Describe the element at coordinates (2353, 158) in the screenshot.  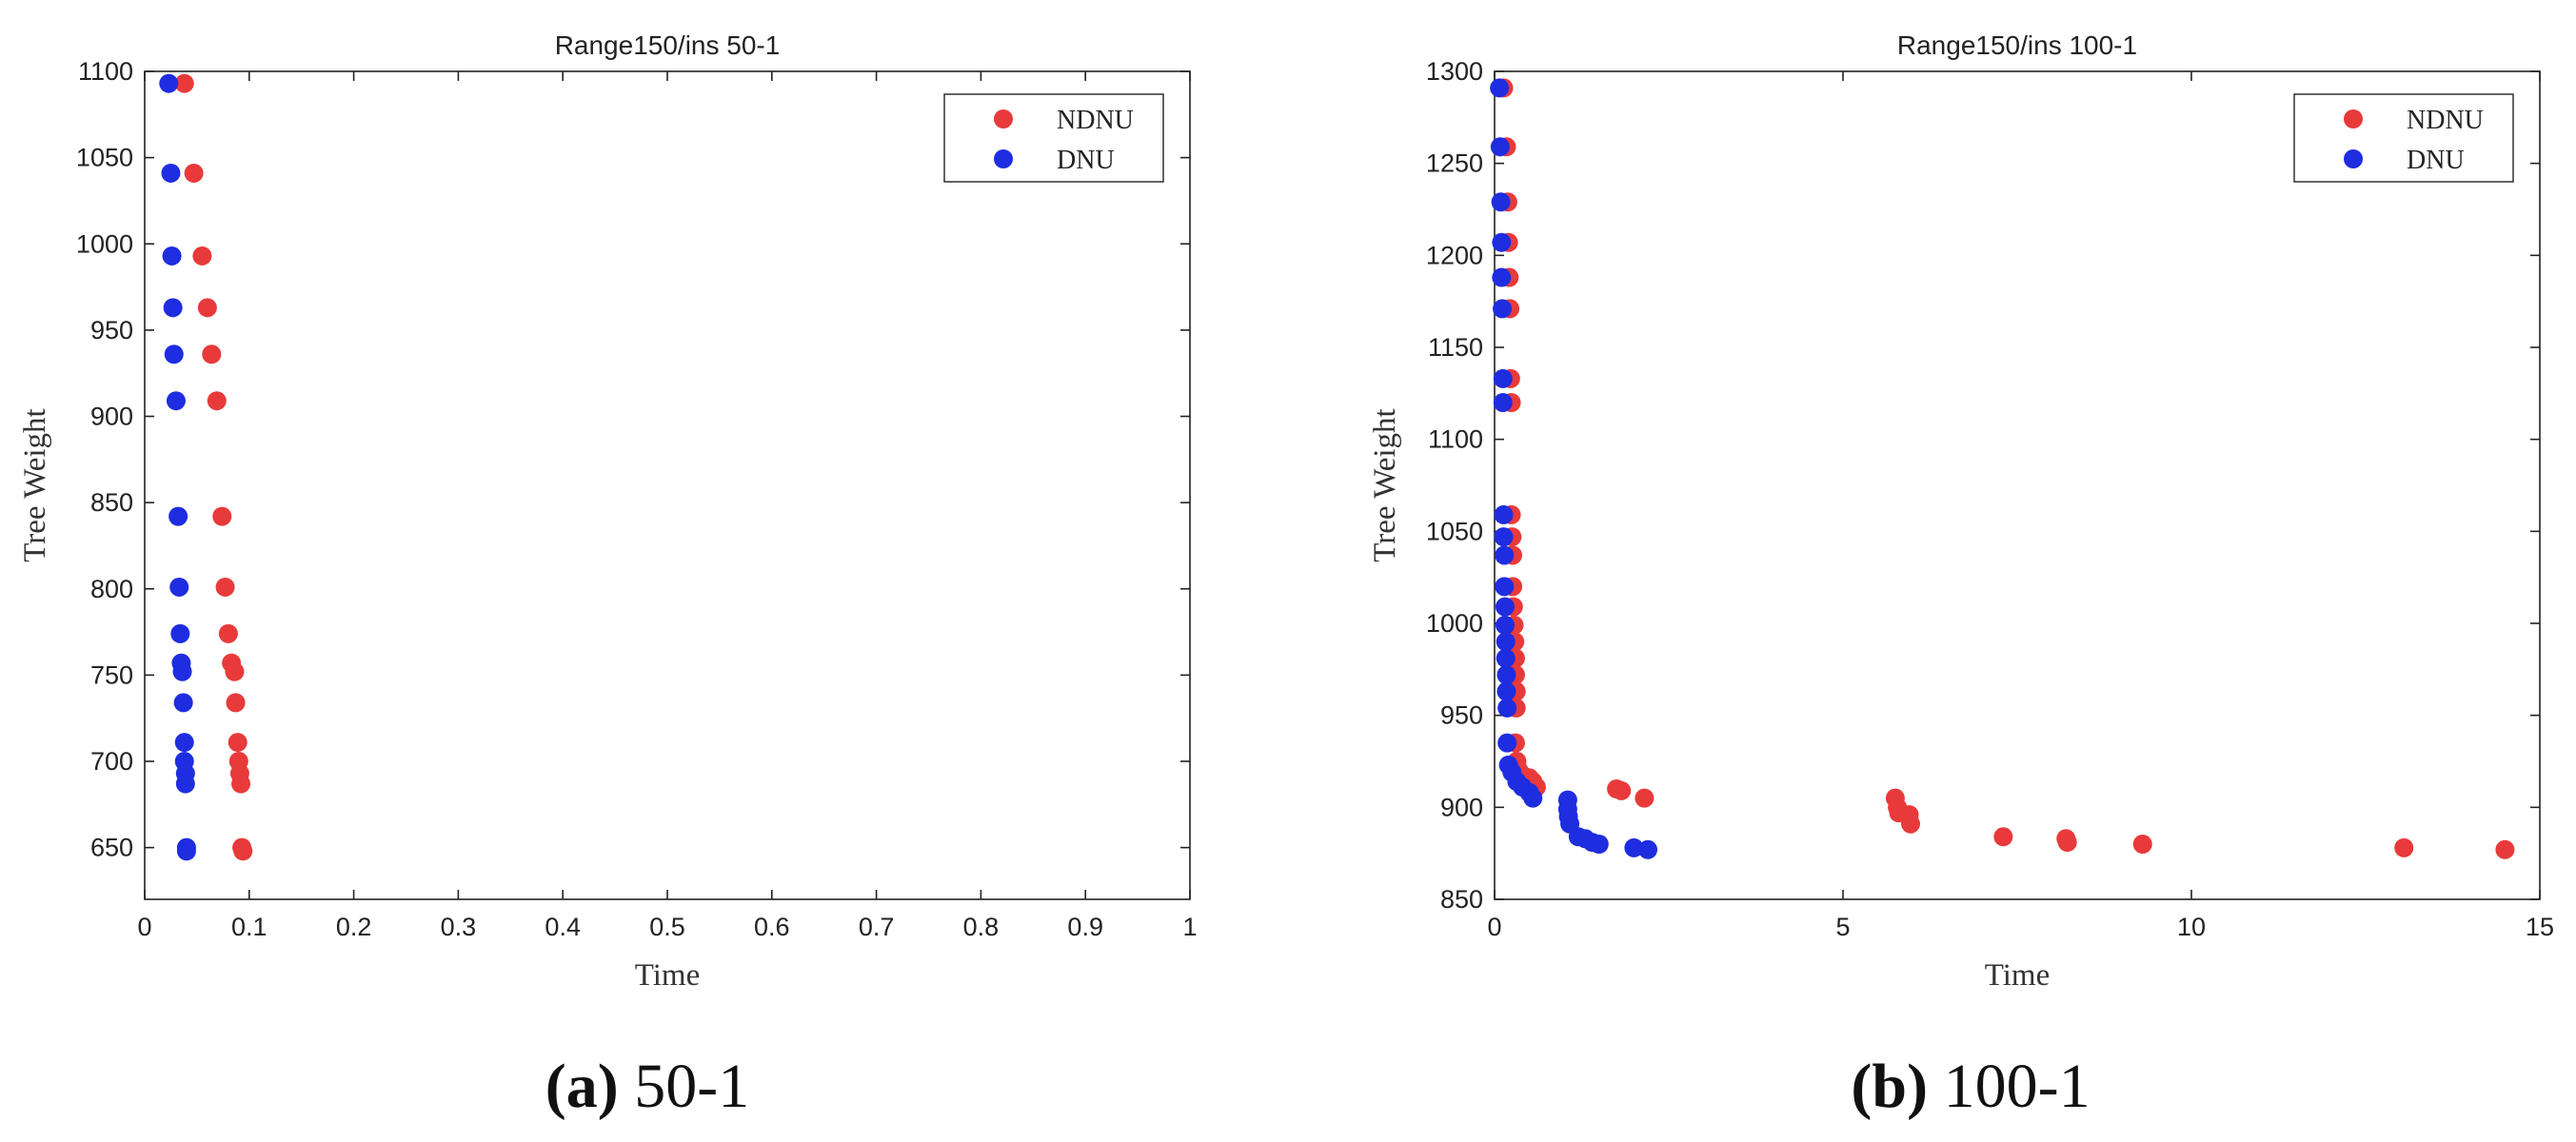
I see `legend-marker-dnu-b` at that location.